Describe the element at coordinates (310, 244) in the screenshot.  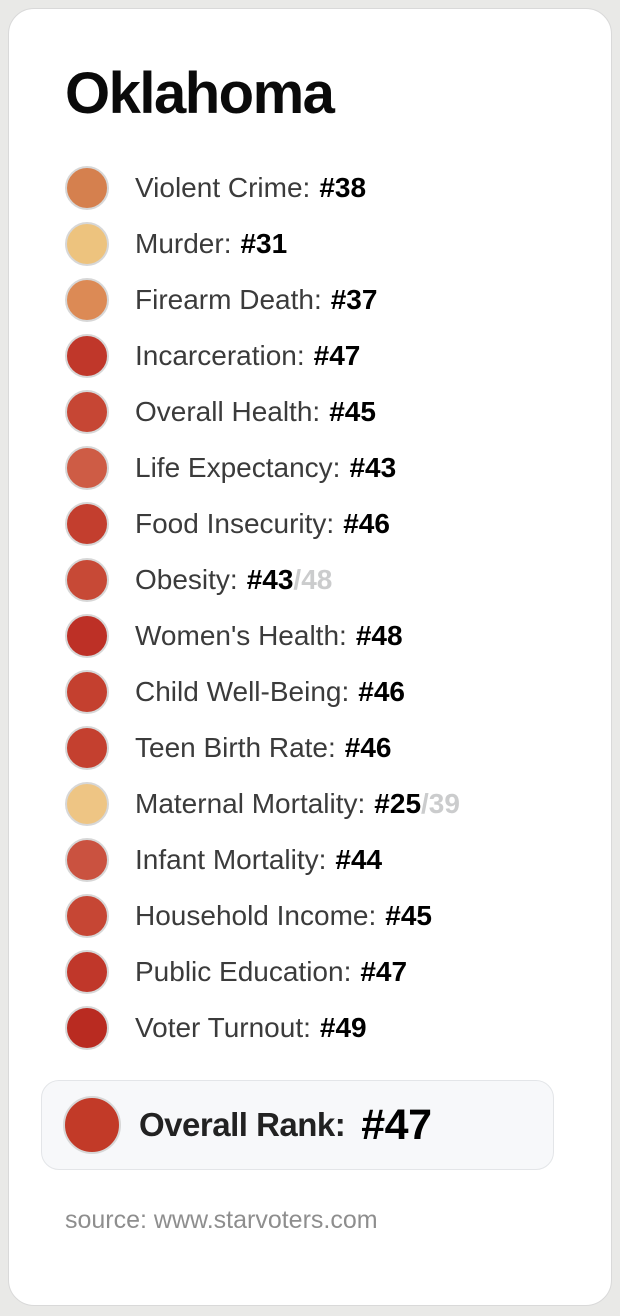
I see `stat-row: Murder: #31` at that location.